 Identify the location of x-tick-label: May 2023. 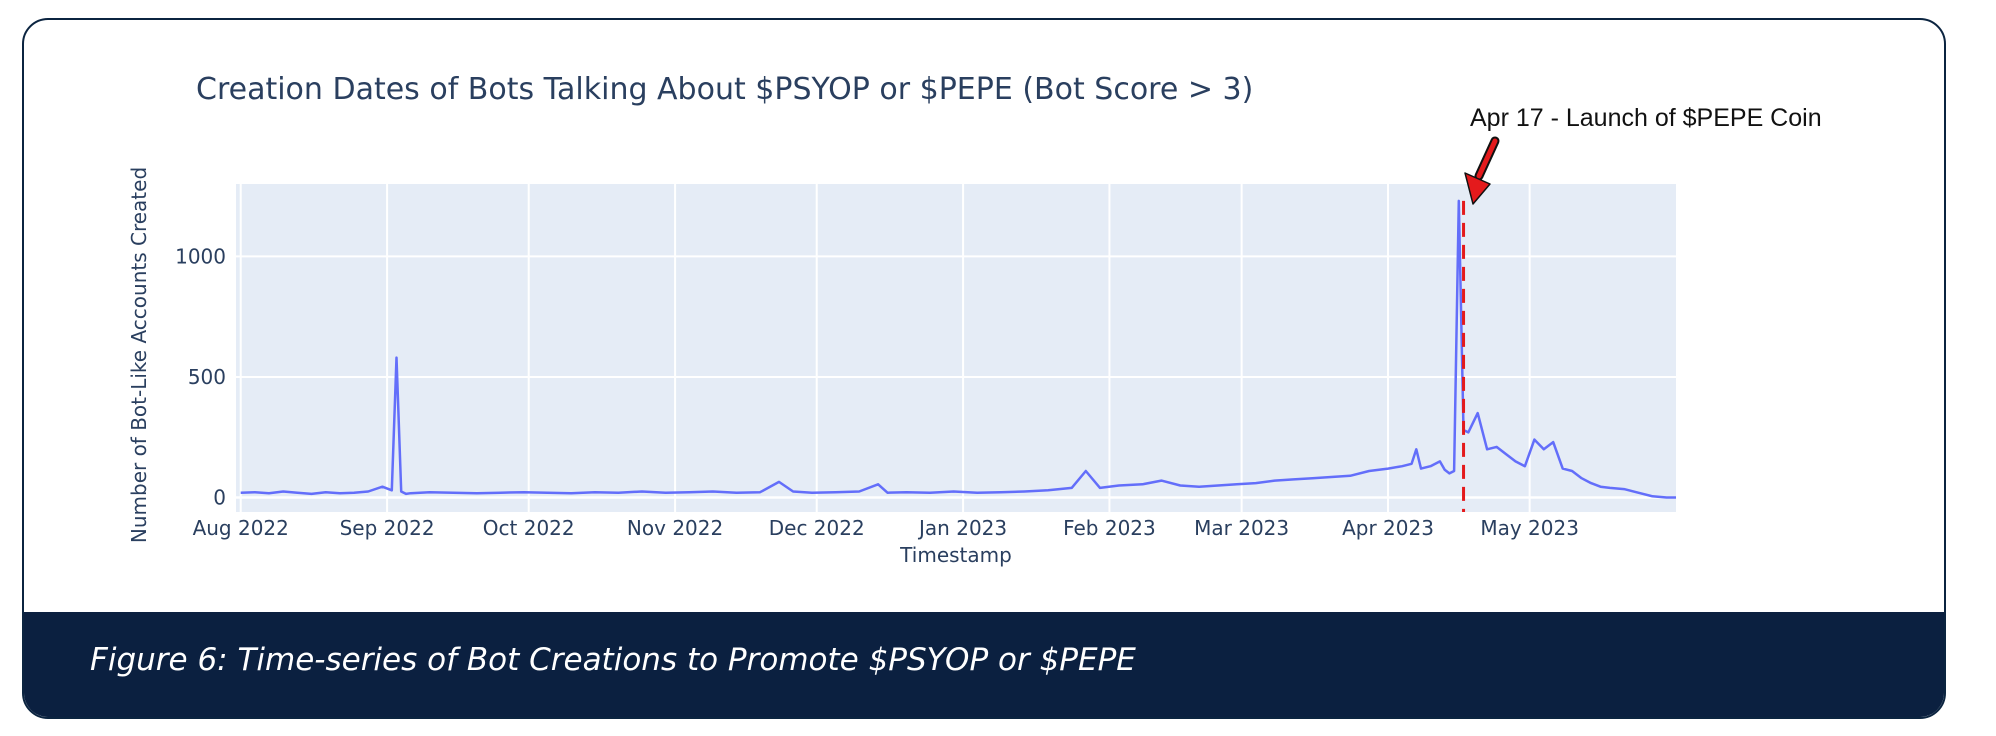
(1529, 528).